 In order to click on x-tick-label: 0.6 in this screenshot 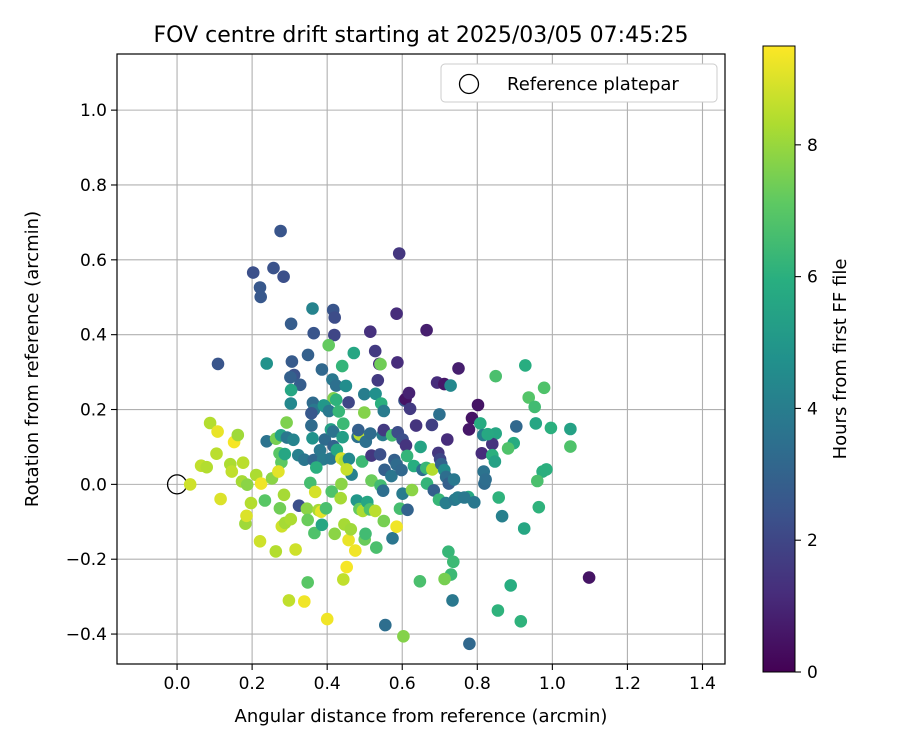, I will do `click(402, 684)`.